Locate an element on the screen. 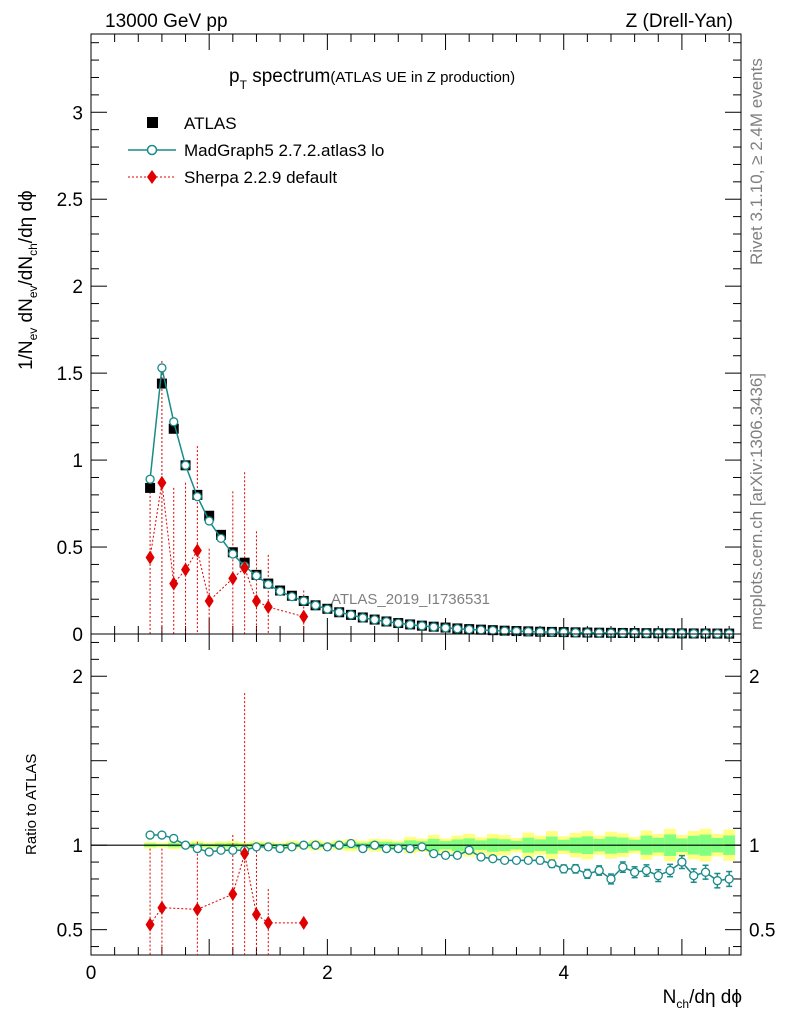 The height and width of the screenshot is (1024, 786). x-tick-label: 2 is located at coordinates (327, 973).